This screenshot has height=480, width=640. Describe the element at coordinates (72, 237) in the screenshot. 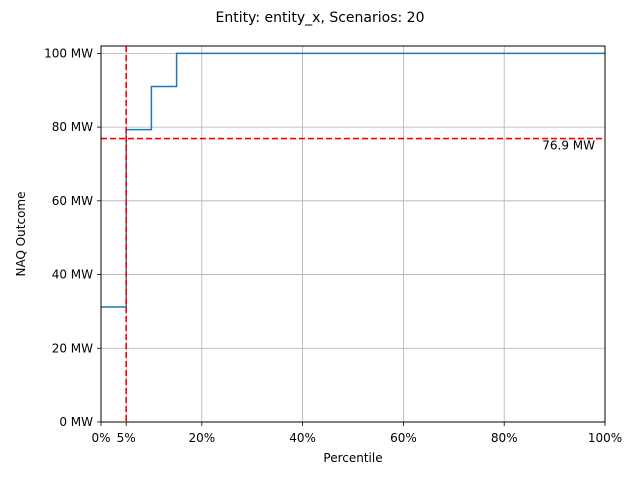

I see `y-axis: 0 MW 20 MW 40 MW 60 MW 80 MW 100 MW` at that location.